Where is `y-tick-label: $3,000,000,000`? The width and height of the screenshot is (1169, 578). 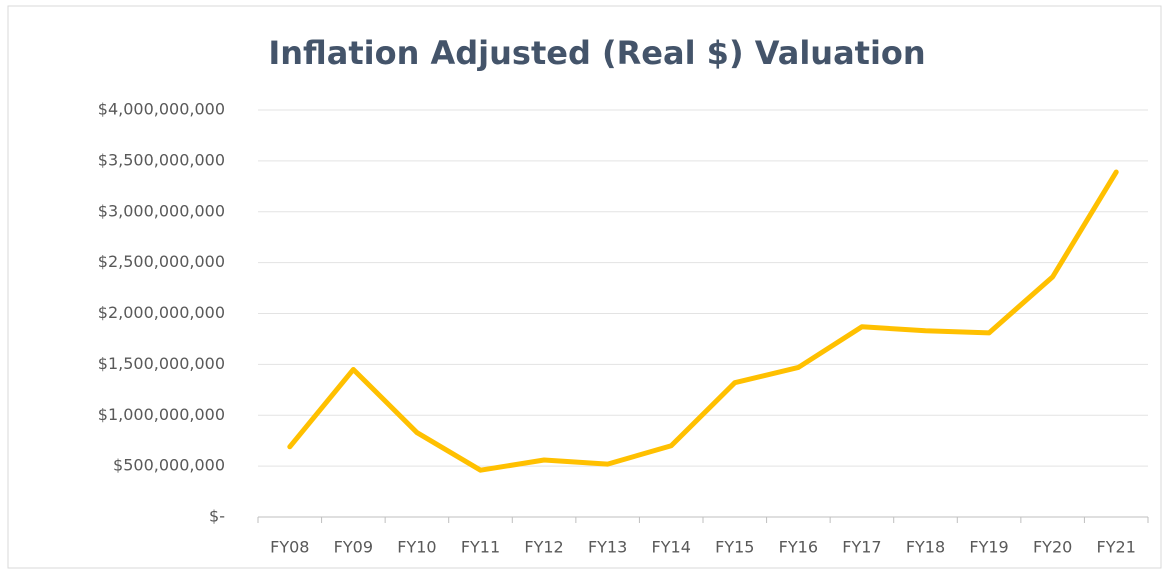 y-tick-label: $3,000,000,000 is located at coordinates (161, 210).